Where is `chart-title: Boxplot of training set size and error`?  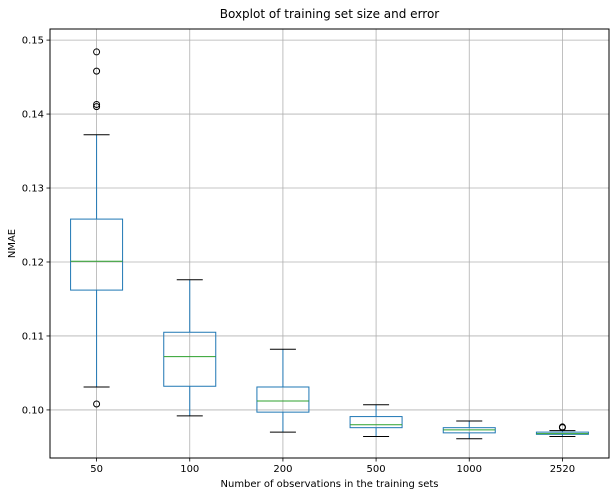 chart-title: Boxplot of training set size and error is located at coordinates (330, 14).